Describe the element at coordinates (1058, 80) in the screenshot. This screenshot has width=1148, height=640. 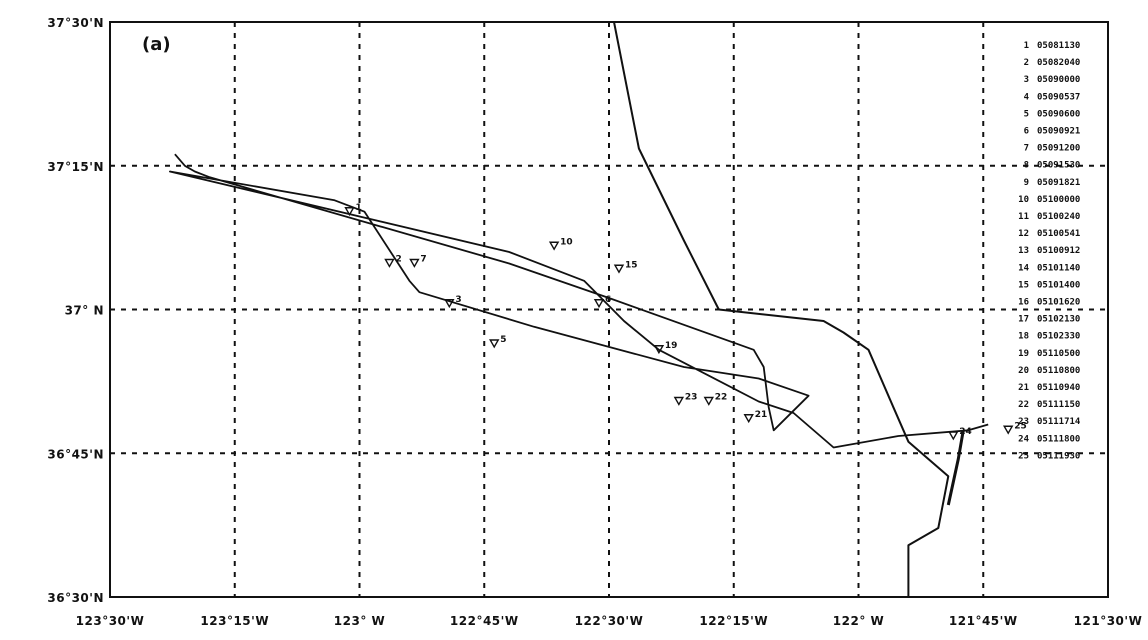
I see `legend-value: 05090000` at that location.